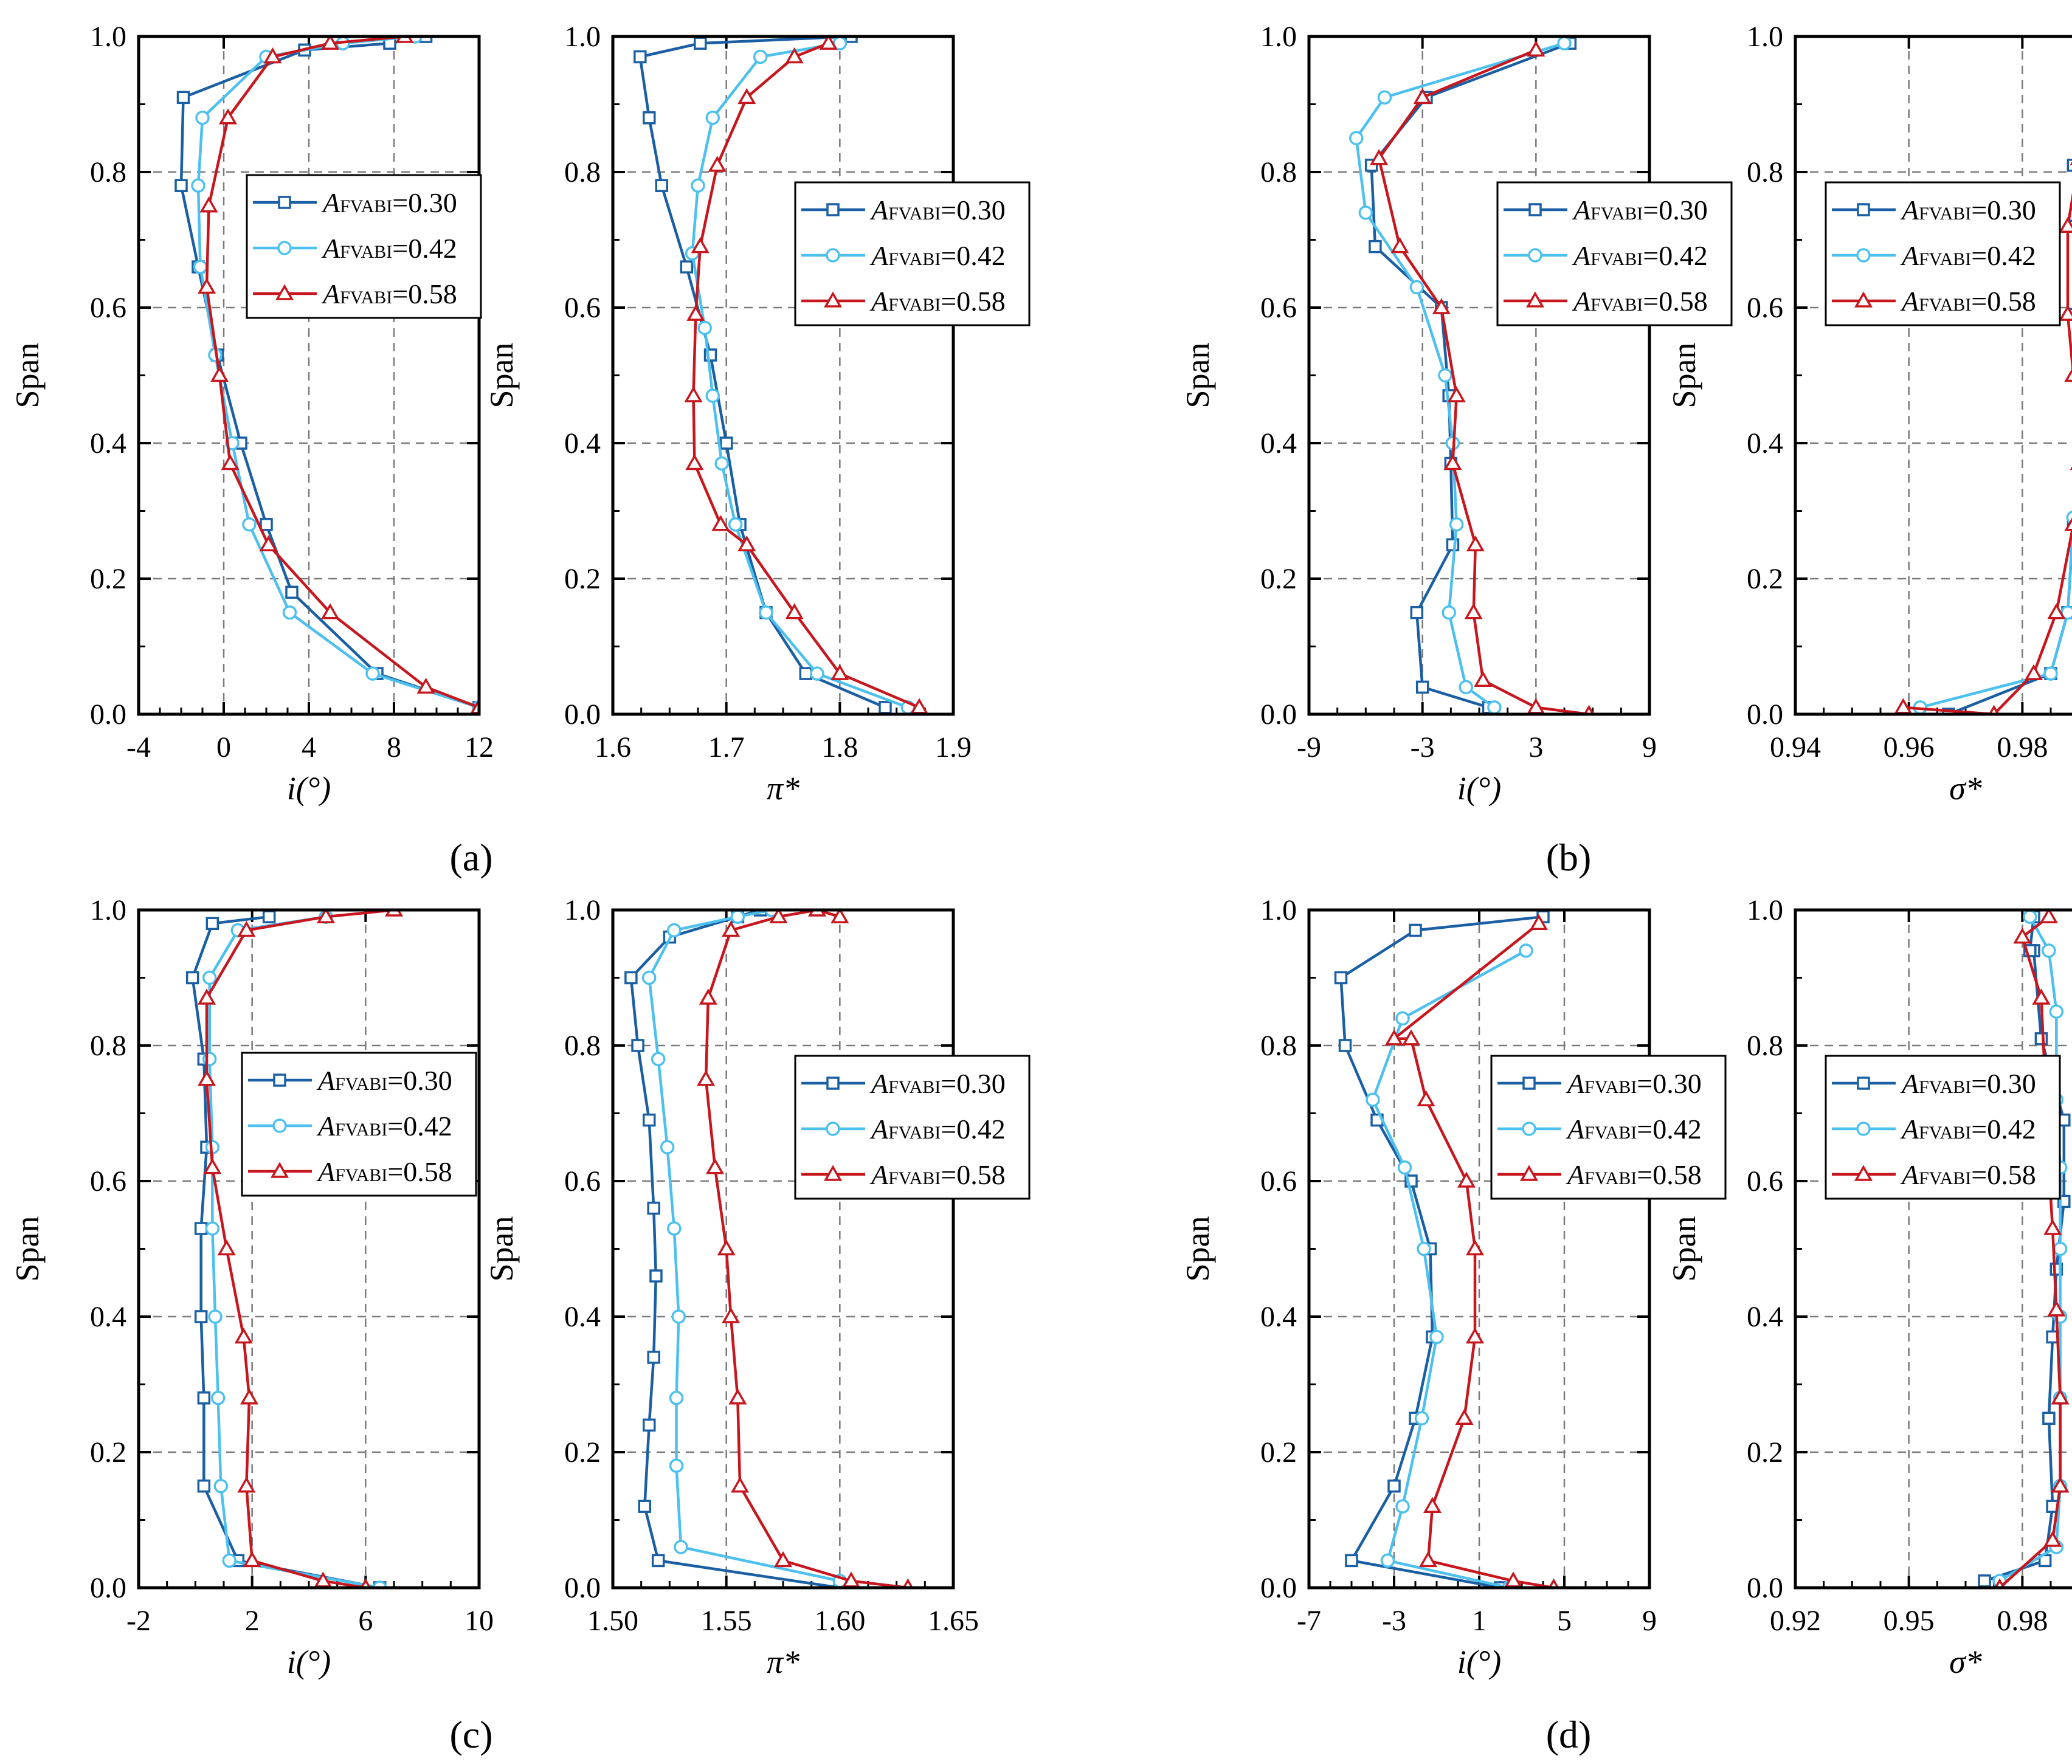 Image resolution: width=2072 pixels, height=1764 pixels. Describe the element at coordinates (582, 37) in the screenshot. I see `y-tick-label: 1.0` at that location.